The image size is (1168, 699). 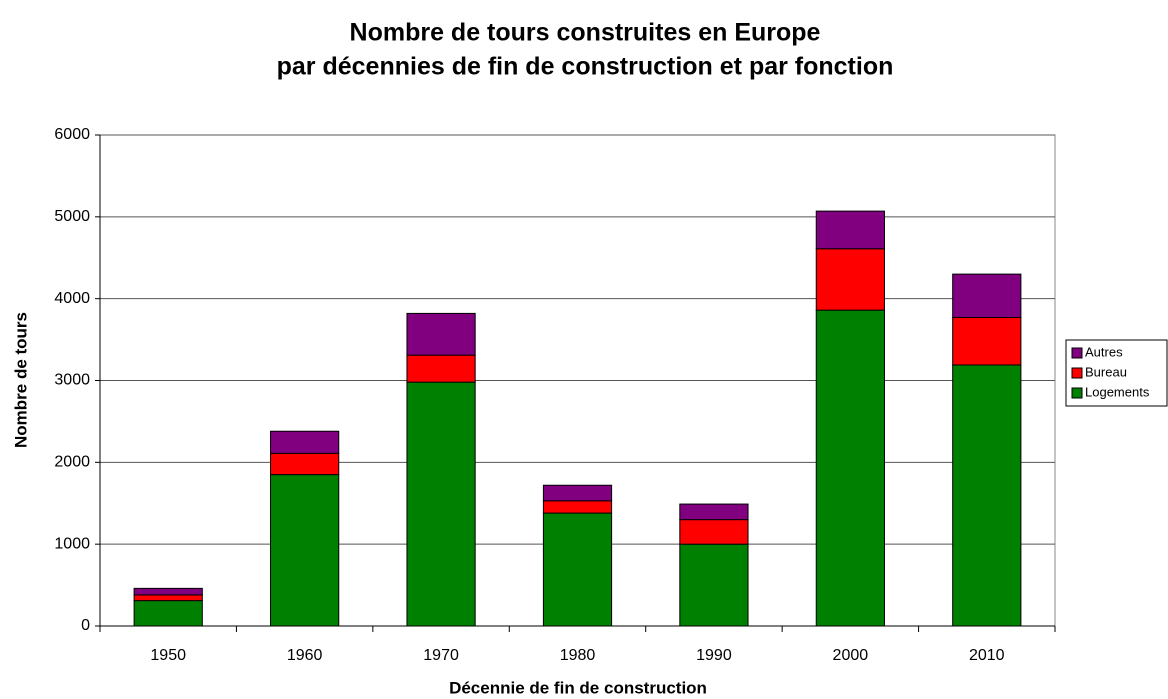 What do you see at coordinates (987, 655) in the screenshot?
I see `x-tick-label: 2010` at bounding box center [987, 655].